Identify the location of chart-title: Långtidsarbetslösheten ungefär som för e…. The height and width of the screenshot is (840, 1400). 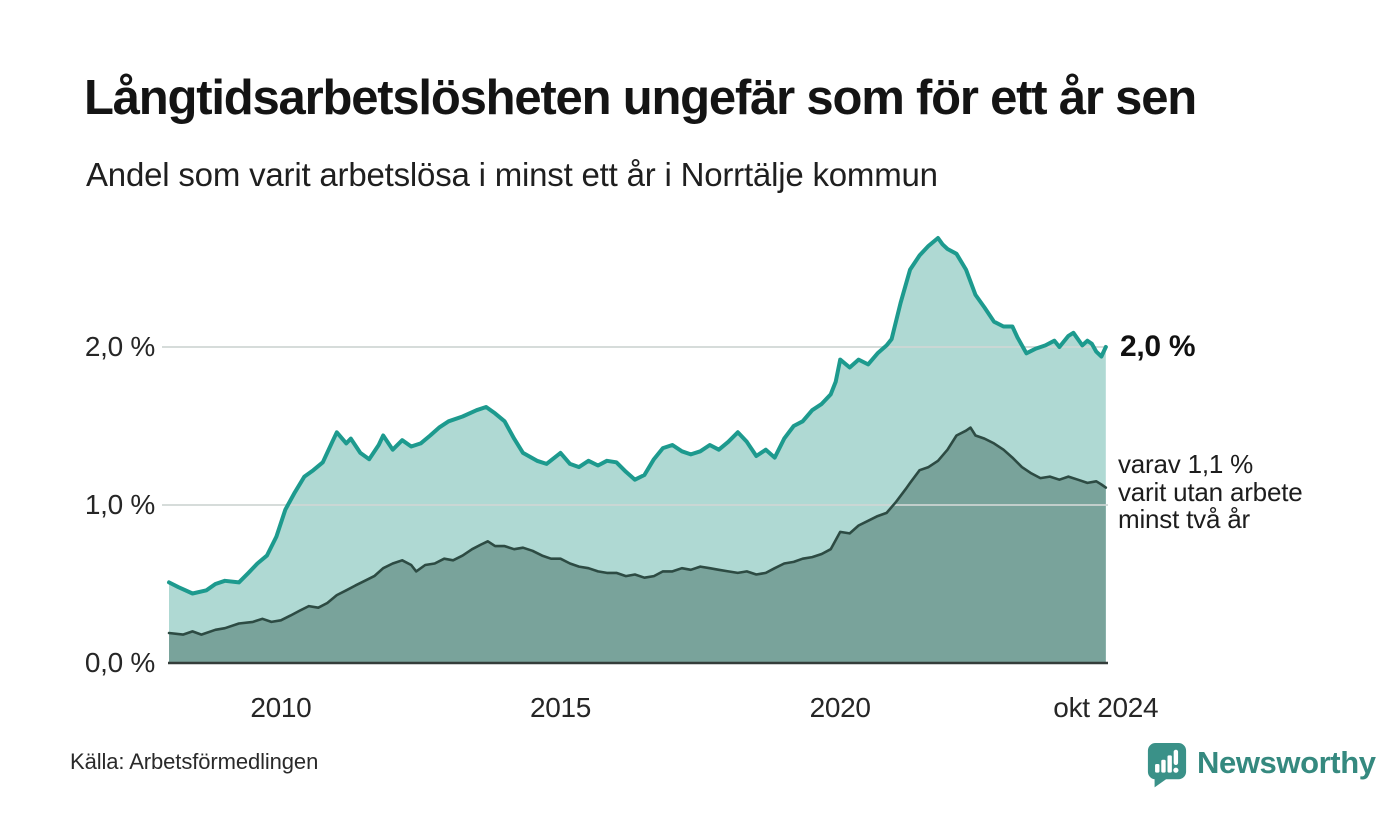
(640, 98).